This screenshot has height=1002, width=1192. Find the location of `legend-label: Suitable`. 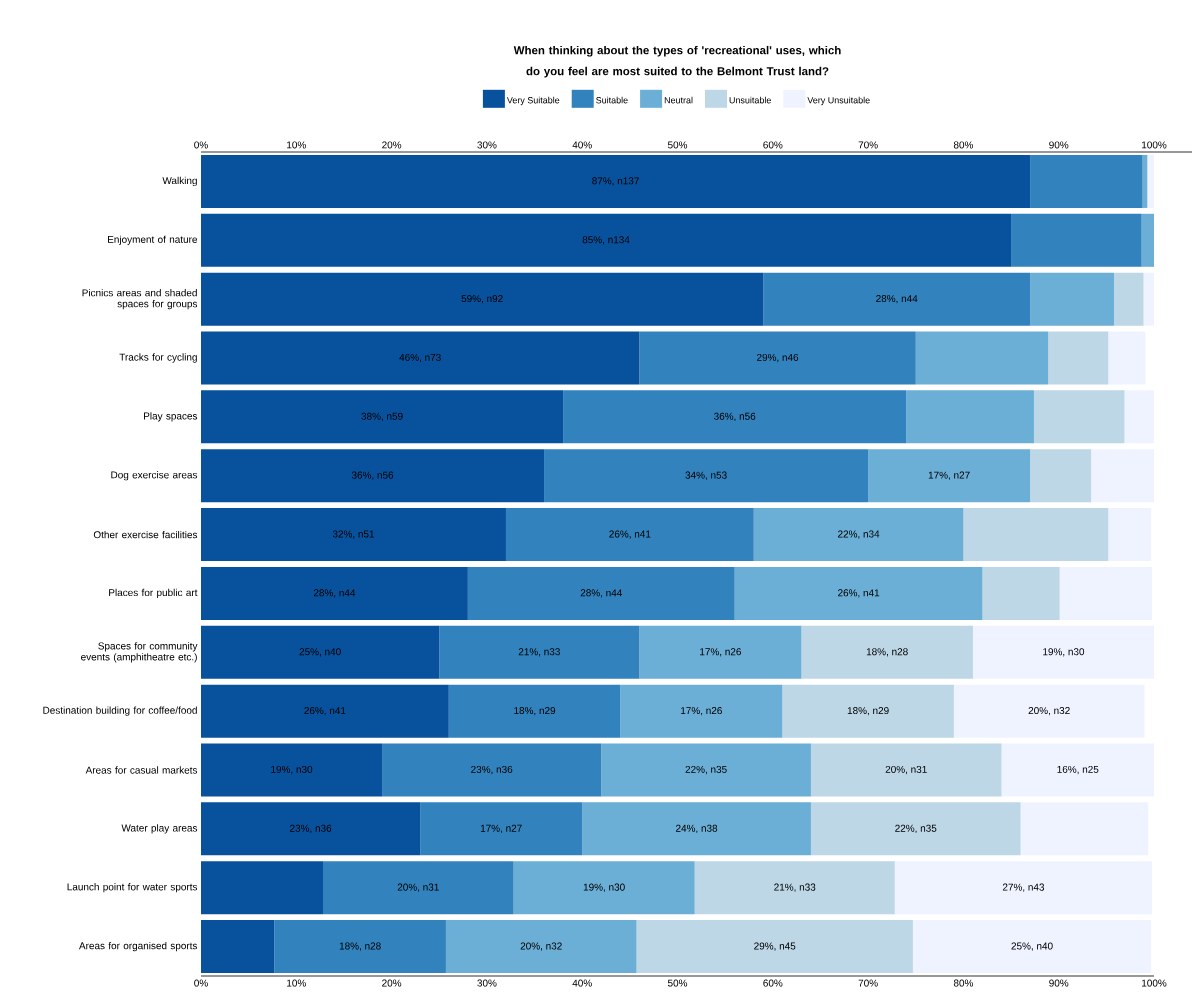

legend-label: Suitable is located at coordinates (612, 100).